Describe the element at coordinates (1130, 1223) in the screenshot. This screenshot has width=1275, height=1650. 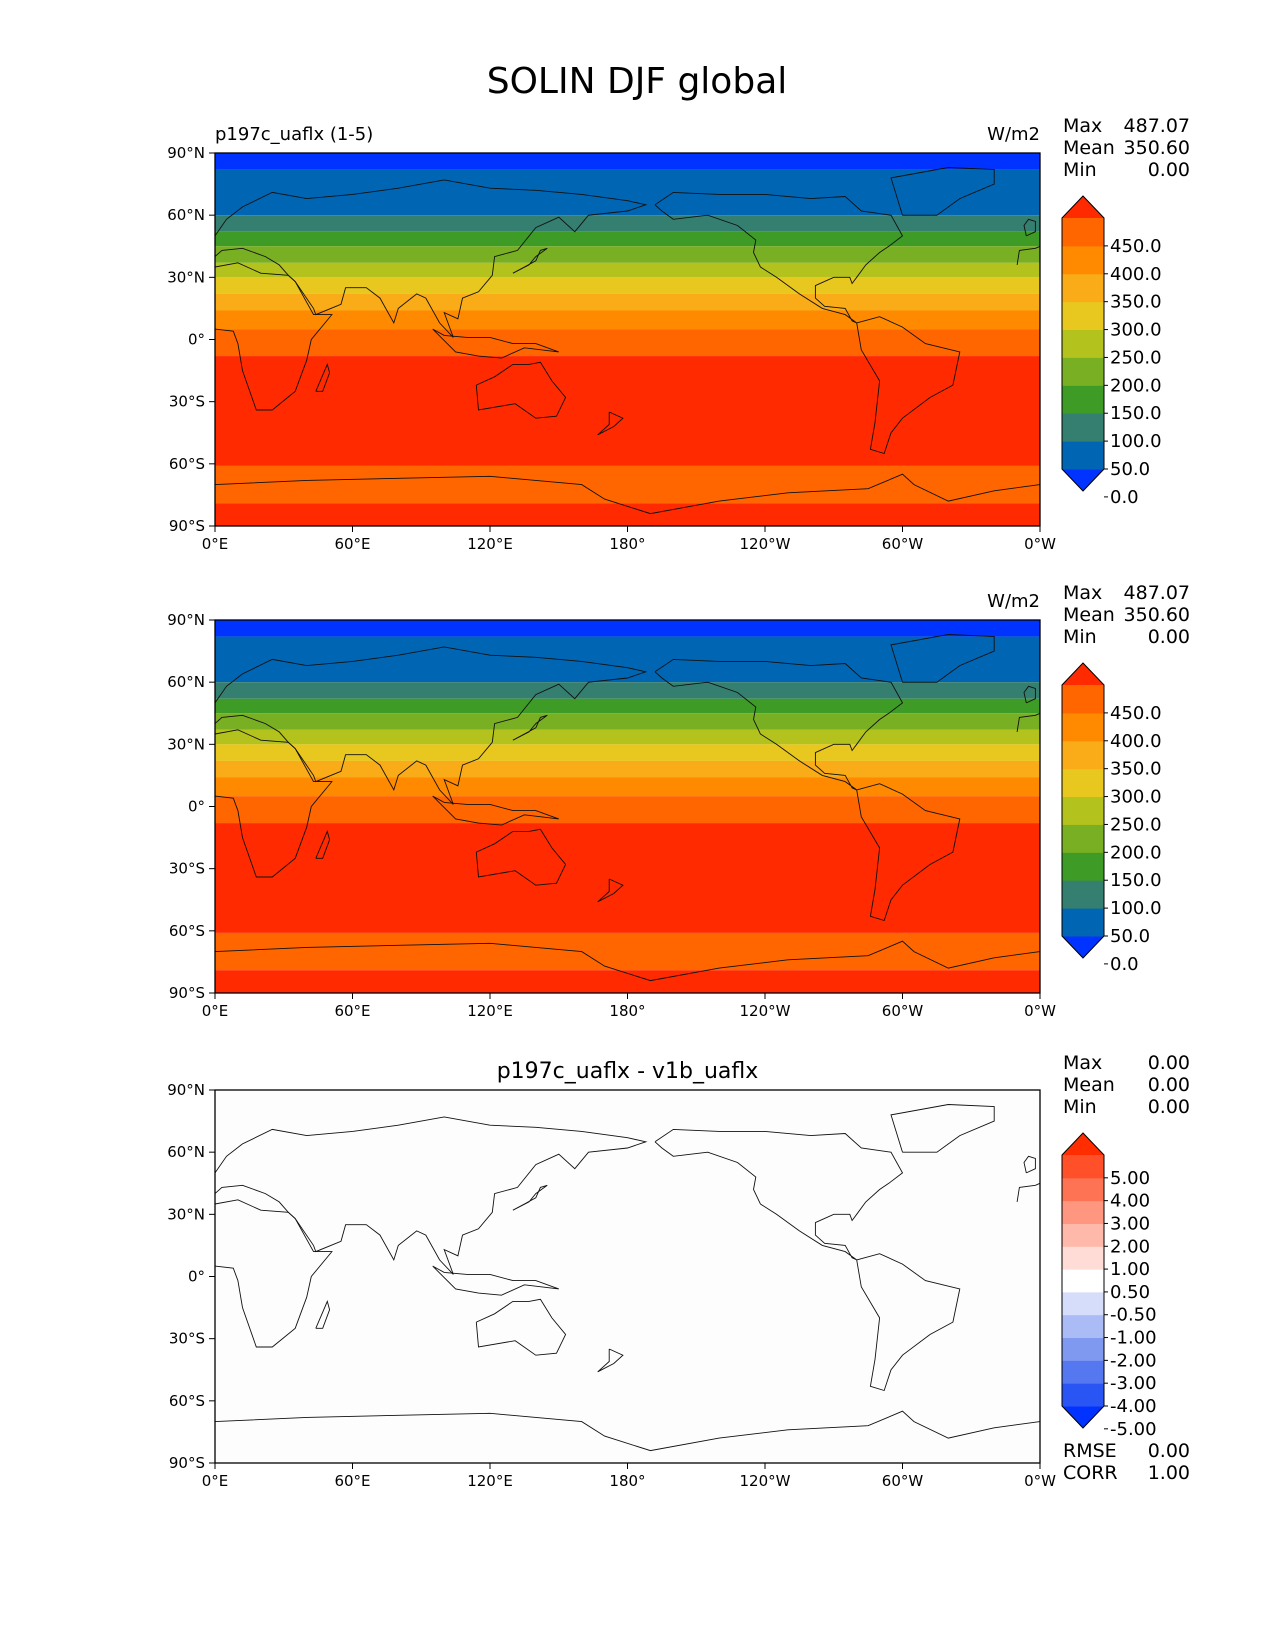
I see `colorbar-label: 3.00` at that location.